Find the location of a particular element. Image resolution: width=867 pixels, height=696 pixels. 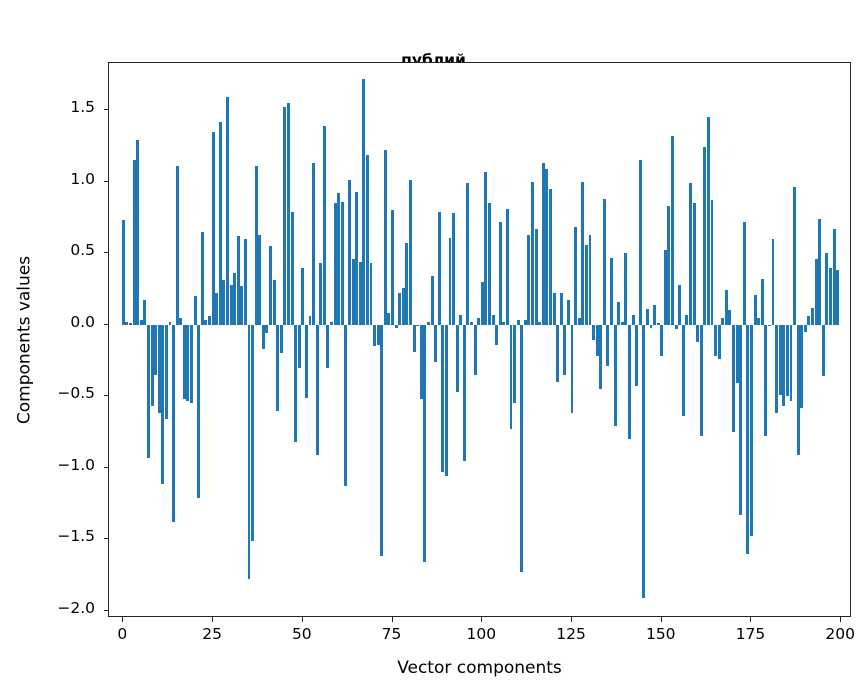

y-tick-label: 1.5 is located at coordinates (82, 107).